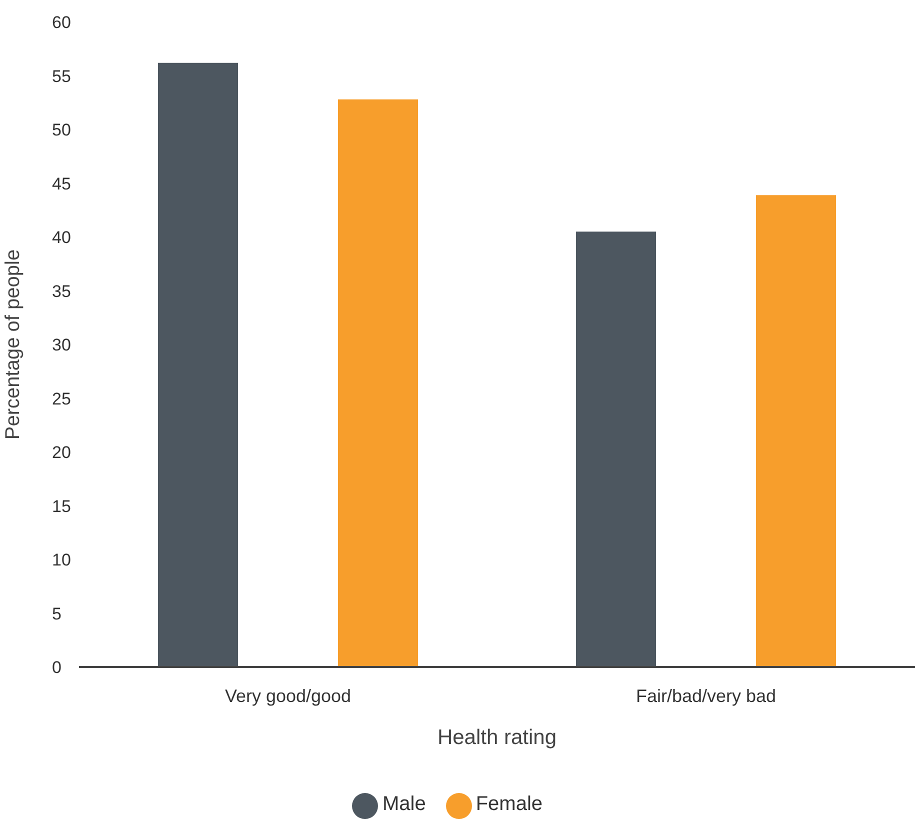 This screenshot has width=915, height=839. Describe the element at coordinates (497, 737) in the screenshot. I see `x-axis-title: Health rating` at that location.